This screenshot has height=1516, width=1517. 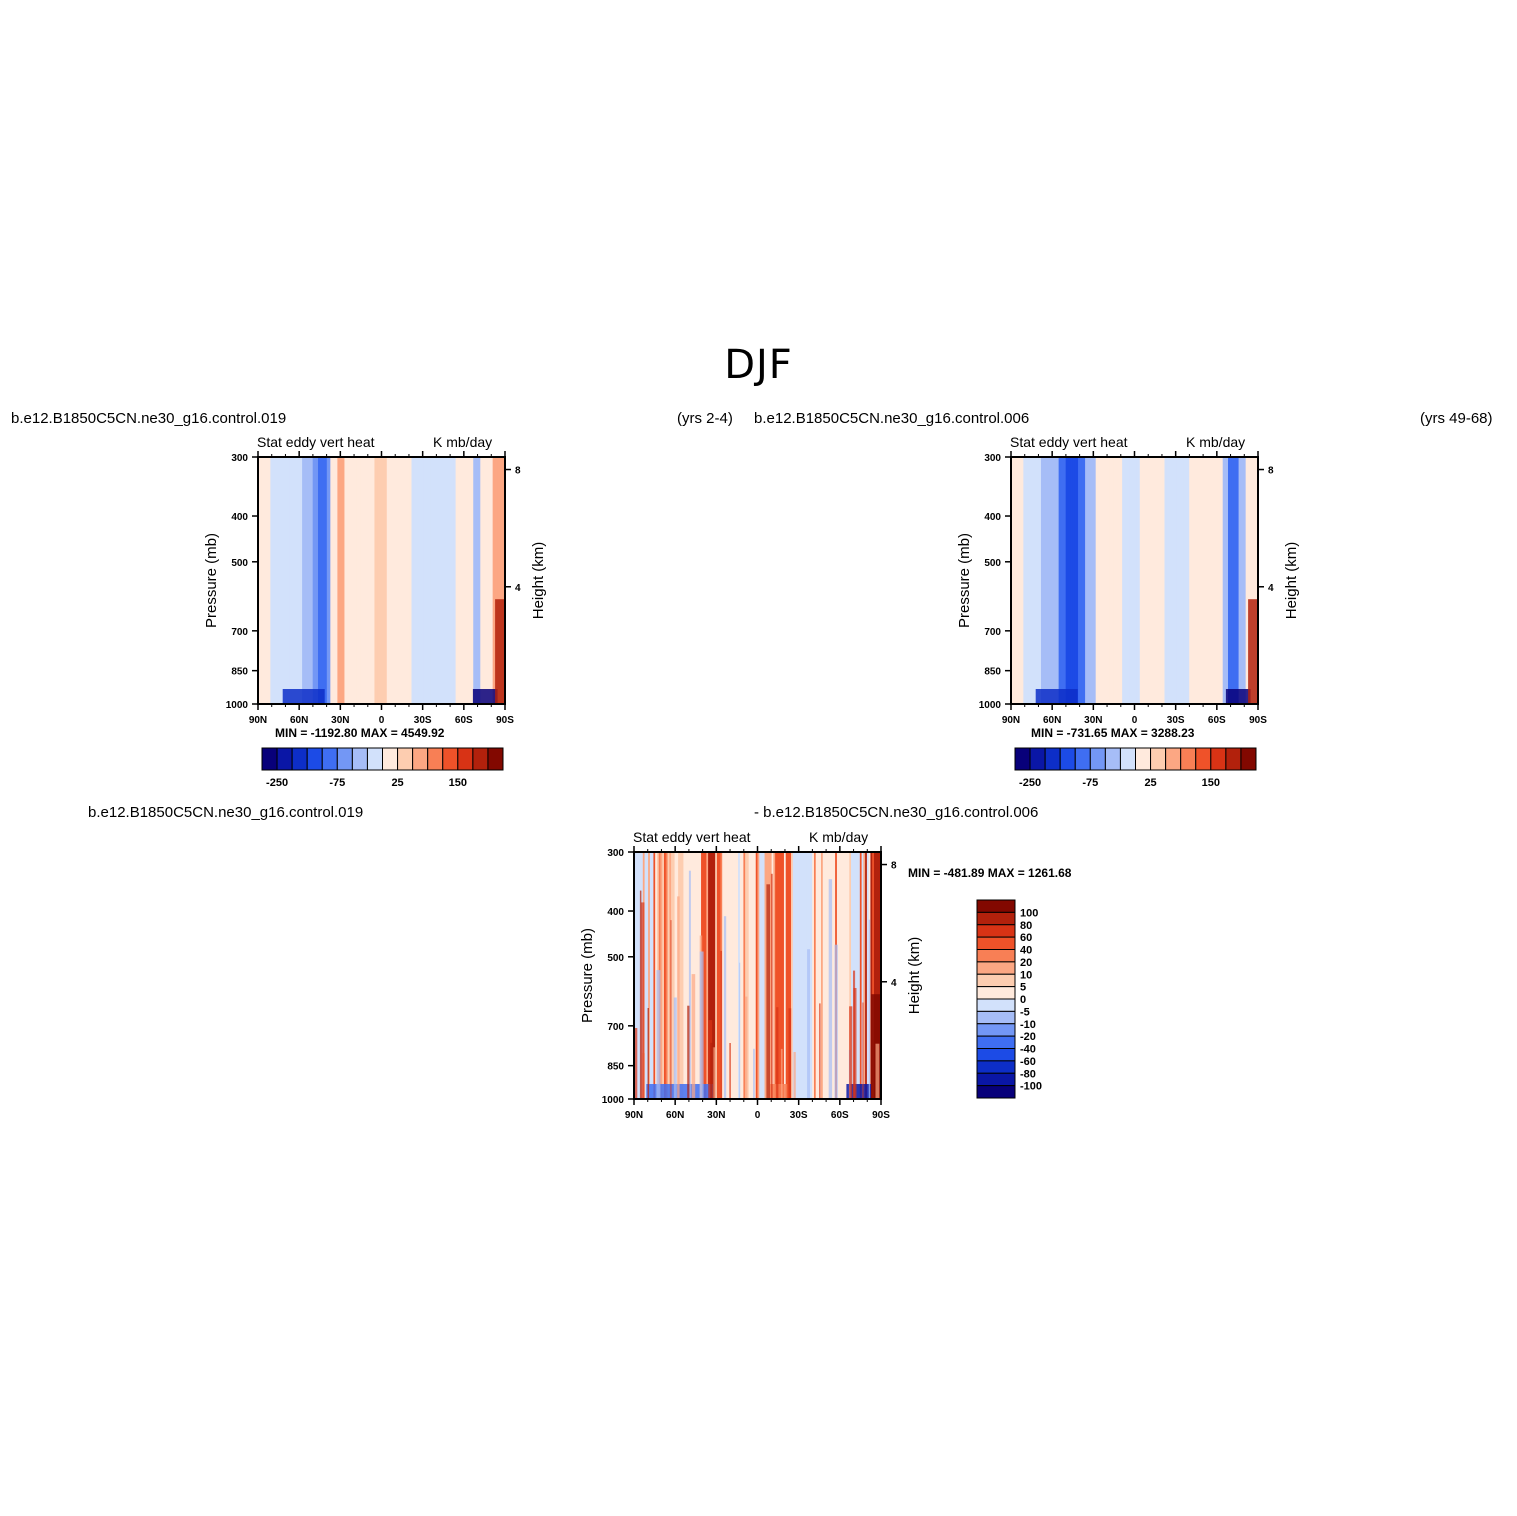 I want to click on panel1-case-left: b.e12.B1850C5CN.ne30_g16.control.019, so click(x=149, y=418).